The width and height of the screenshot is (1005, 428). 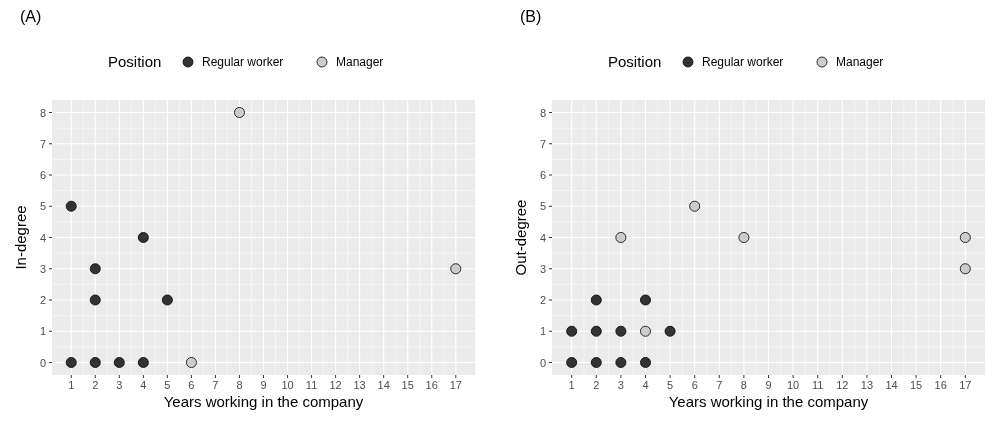 What do you see at coordinates (531, 16) in the screenshot?
I see `chart-title: (B)` at bounding box center [531, 16].